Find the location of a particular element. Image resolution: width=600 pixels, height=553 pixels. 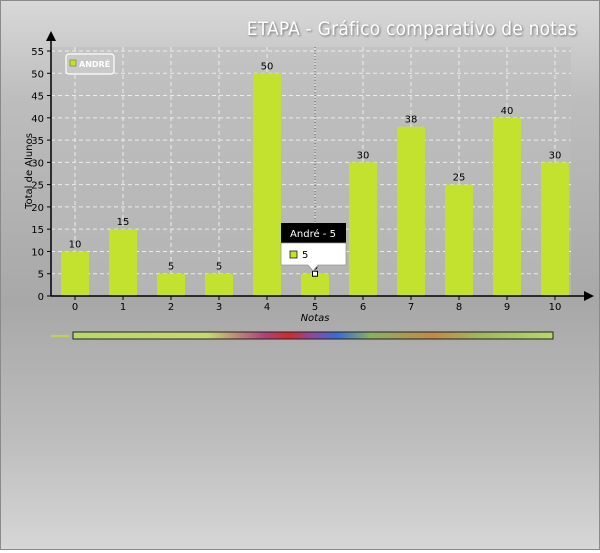

x-tick-label: 1 is located at coordinates (123, 307).